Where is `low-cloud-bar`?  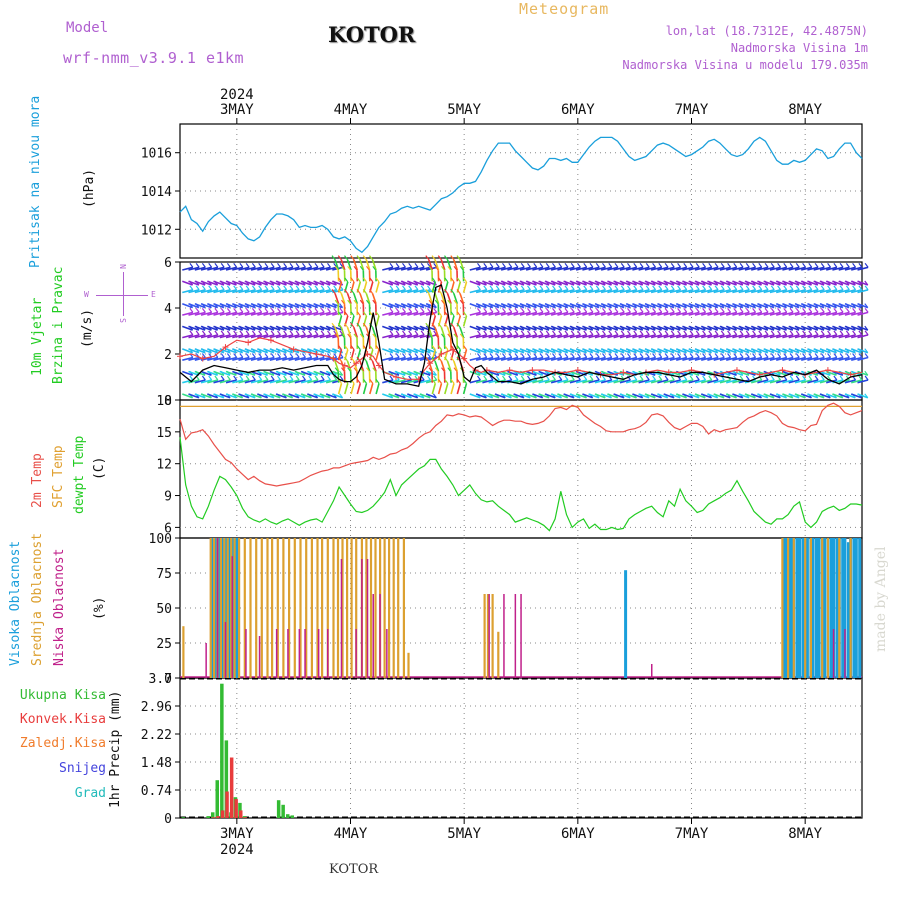
low-cloud-bar is located at coordinates (652, 671).